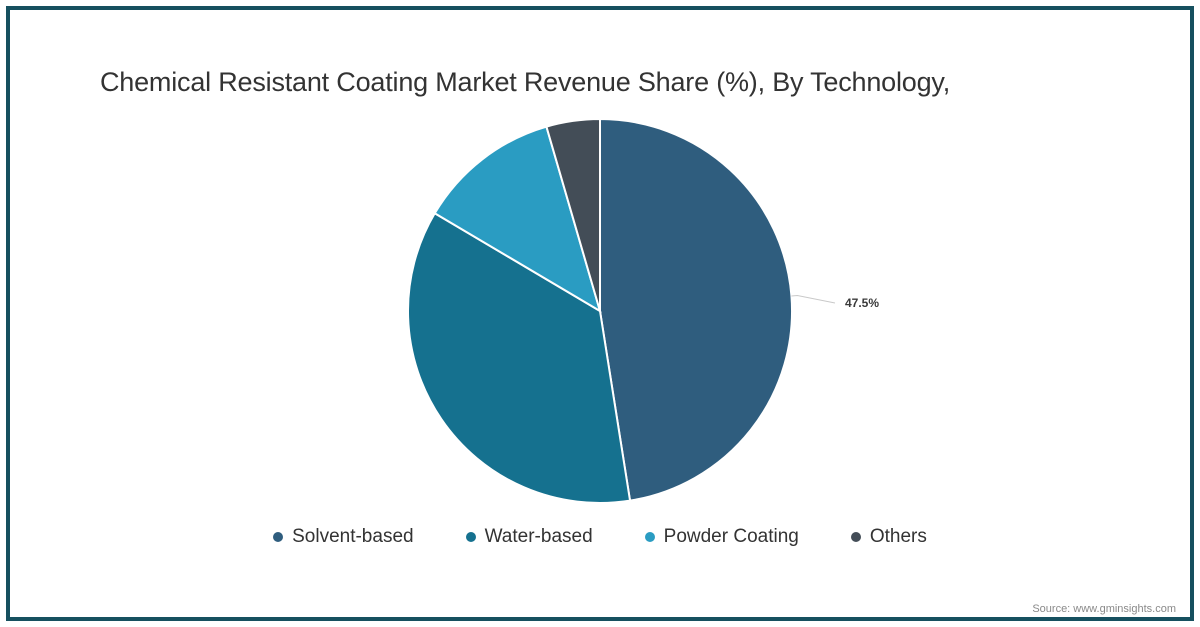 Image resolution: width=1200 pixels, height=627 pixels. I want to click on legend-item-label: Solvent-based, so click(353, 536).